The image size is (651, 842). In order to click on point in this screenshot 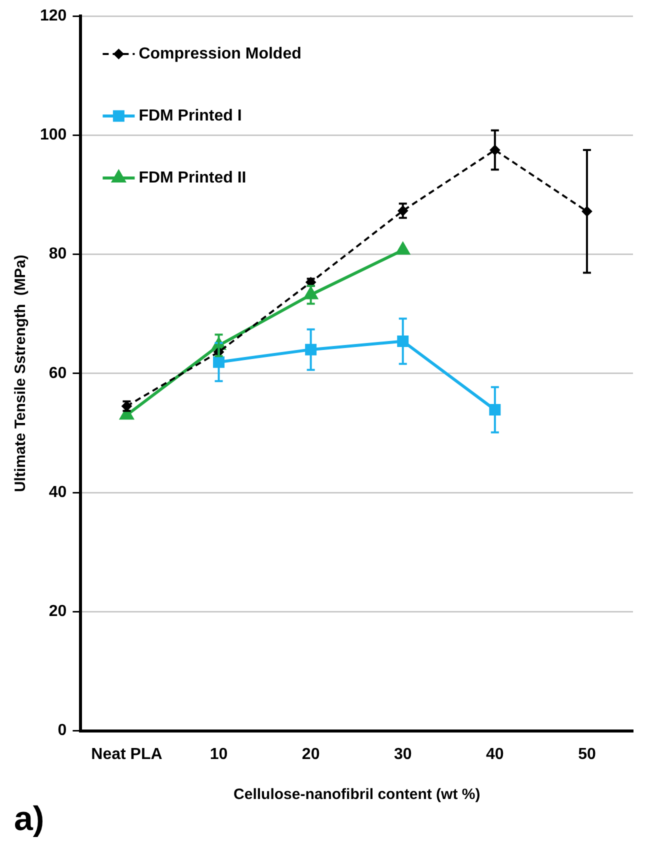, I will do `click(403, 248)`.